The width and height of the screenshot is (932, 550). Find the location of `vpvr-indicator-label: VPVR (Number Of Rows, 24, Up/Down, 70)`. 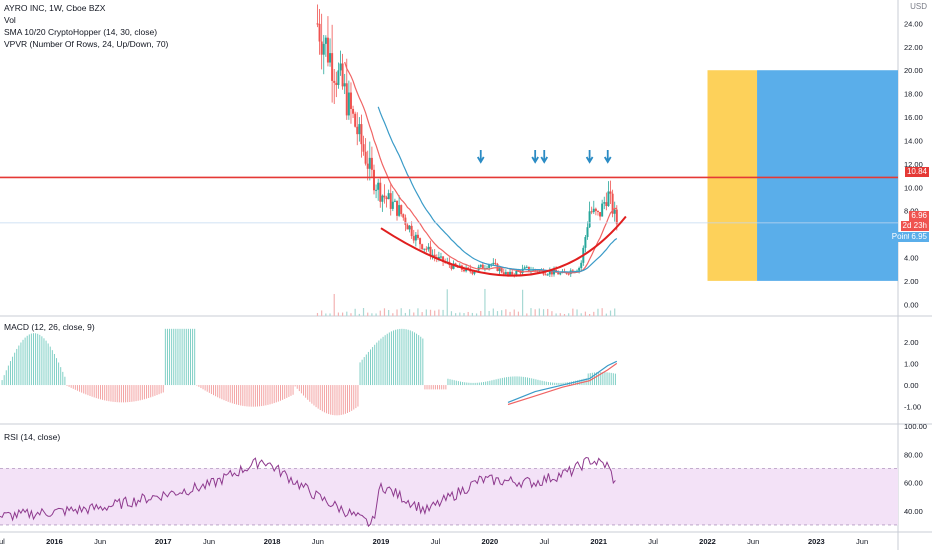

vpvr-indicator-label: VPVR (Number Of Rows, 24, Up/Down, 70) is located at coordinates (86, 44).